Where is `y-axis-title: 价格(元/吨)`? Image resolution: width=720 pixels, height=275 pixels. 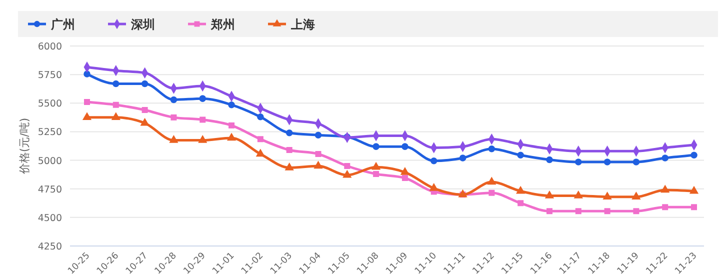 y-axis-title: 价格(元/吨) is located at coordinates (24, 147).